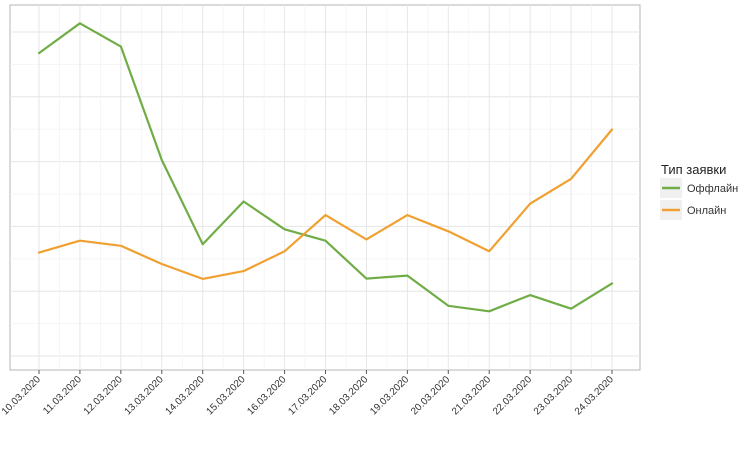 Image resolution: width=750 pixels, height=456 pixels. I want to click on legend-title: Тип заявки, so click(693, 169).